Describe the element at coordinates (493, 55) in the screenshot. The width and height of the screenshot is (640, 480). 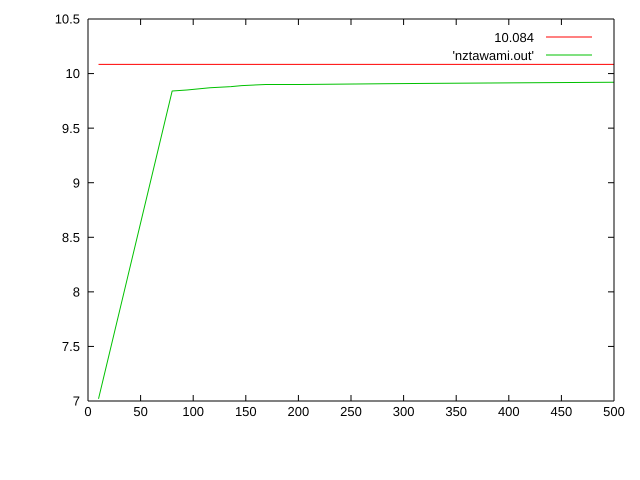
I see `legend-label: 'nztawami.out'` at that location.